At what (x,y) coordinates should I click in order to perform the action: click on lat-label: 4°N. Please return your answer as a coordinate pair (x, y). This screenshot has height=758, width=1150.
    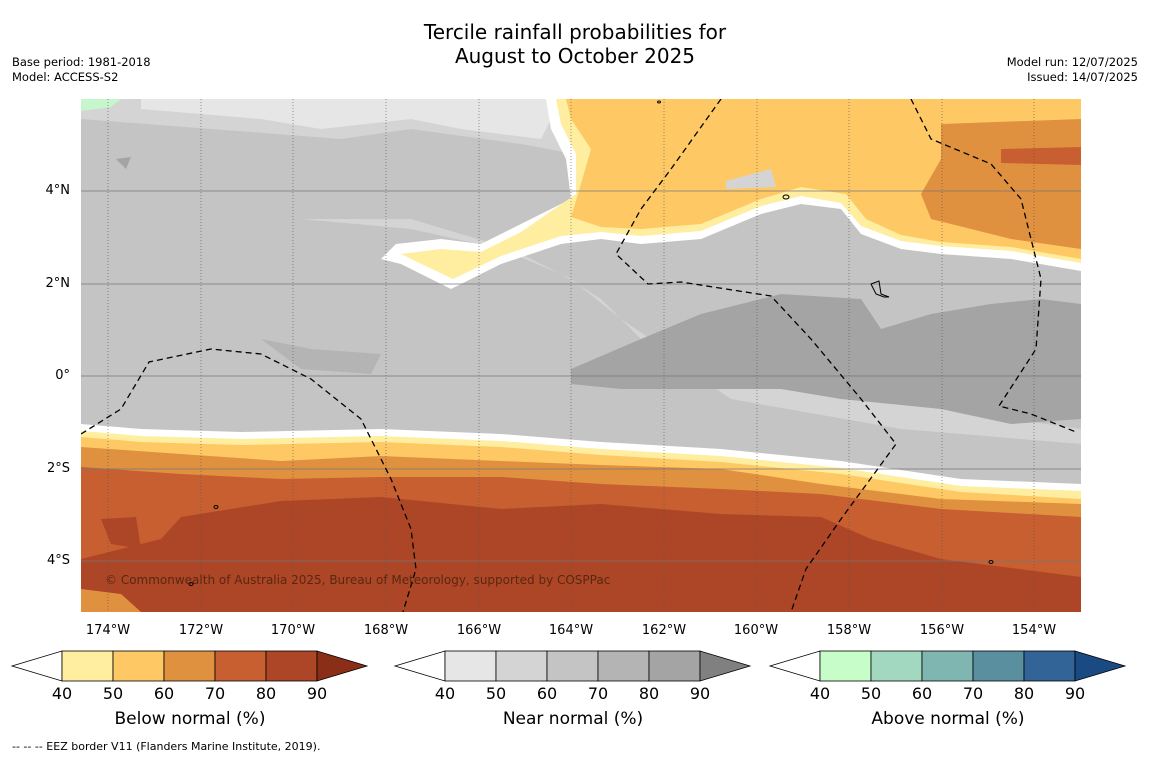
    Looking at the image, I should click on (58, 190).